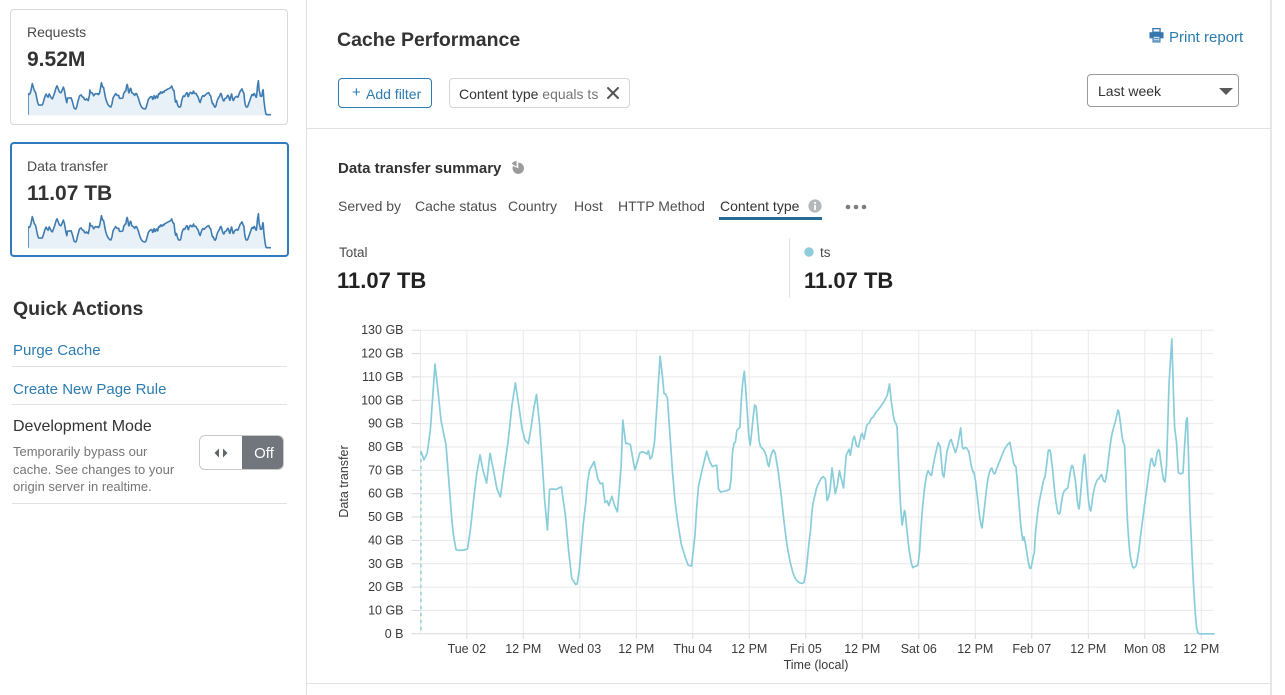 The image size is (1285, 695). What do you see at coordinates (382, 354) in the screenshot?
I see `svg-text: 120 GB` at bounding box center [382, 354].